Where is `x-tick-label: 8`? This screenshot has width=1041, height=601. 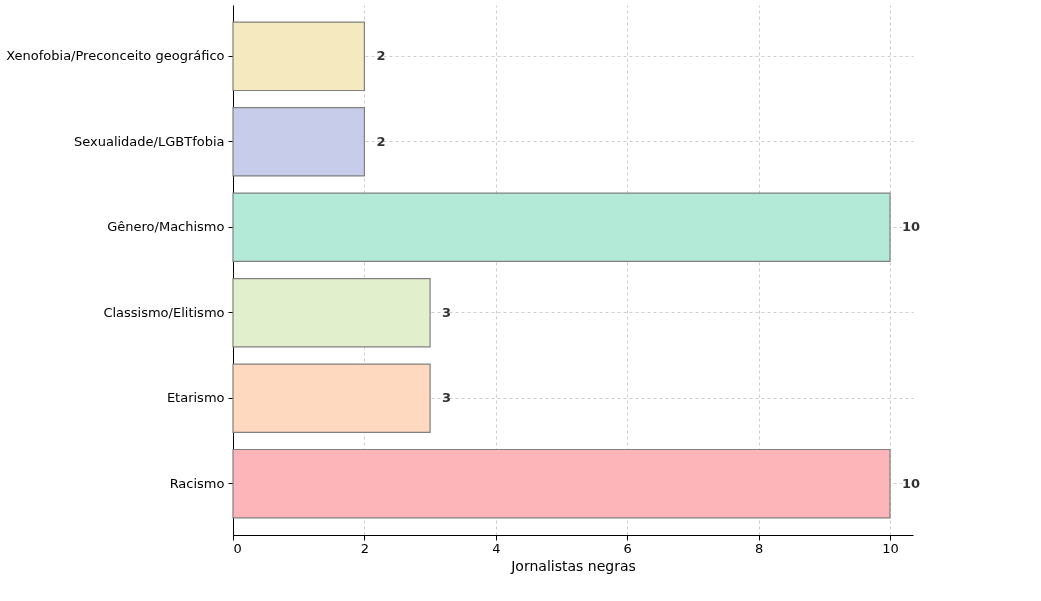 x-tick-label: 8 is located at coordinates (759, 548).